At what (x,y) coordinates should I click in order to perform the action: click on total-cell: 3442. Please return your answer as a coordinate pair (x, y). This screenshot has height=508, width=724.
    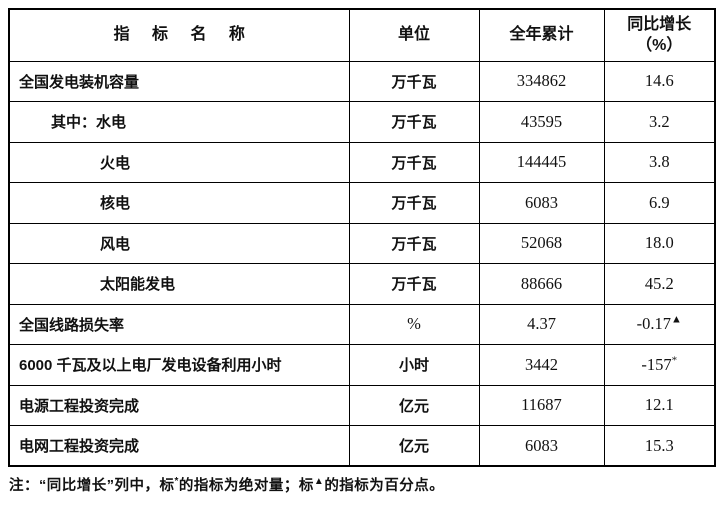
    Looking at the image, I should click on (541, 365).